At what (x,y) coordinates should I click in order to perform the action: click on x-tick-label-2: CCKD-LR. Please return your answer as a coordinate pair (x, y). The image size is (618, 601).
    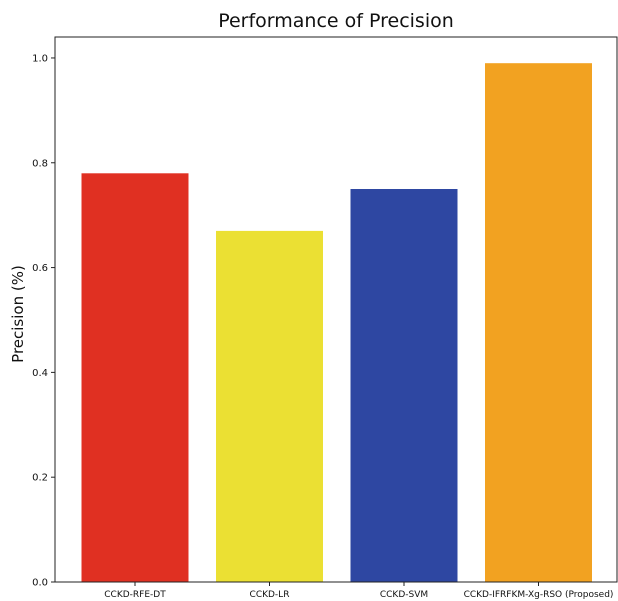
    Looking at the image, I should click on (270, 595).